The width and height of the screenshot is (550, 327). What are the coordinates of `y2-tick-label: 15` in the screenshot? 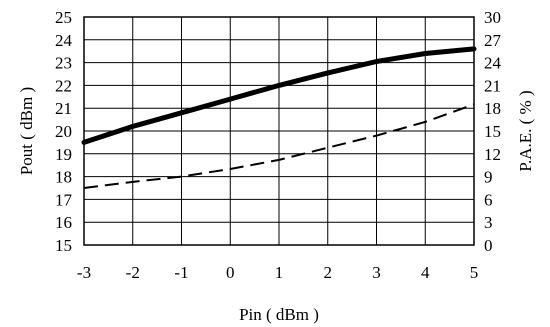 It's located at (492, 131).